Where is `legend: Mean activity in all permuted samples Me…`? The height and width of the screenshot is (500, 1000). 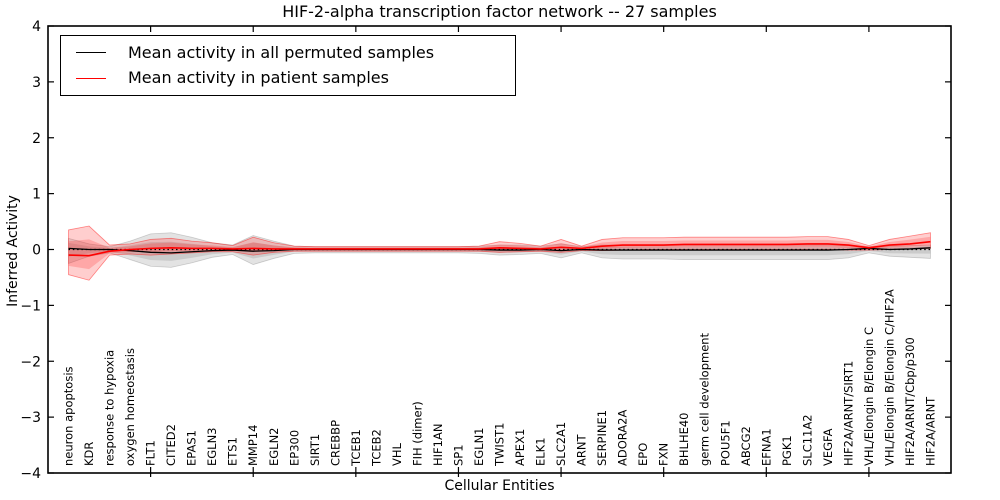
legend: Mean activity in all permuted samples Me… is located at coordinates (288, 65).